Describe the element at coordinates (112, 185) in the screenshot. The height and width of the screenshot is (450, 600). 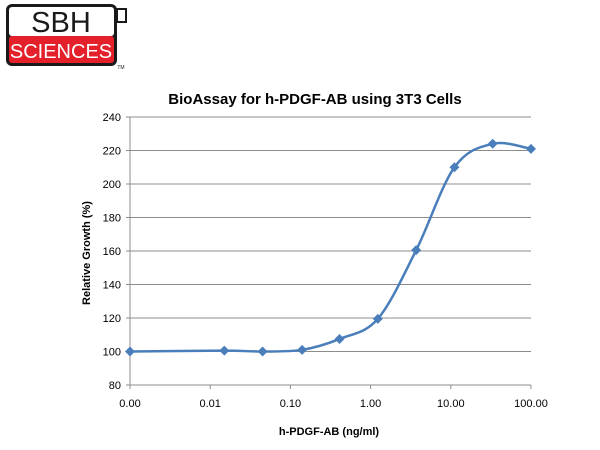
I see `y-tick-label-6: 200` at that location.